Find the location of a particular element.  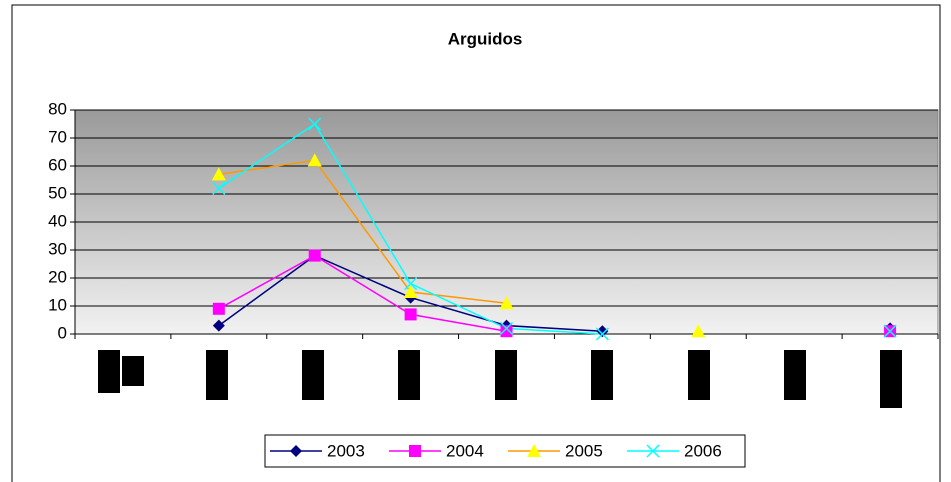

y-tick-label: 10 is located at coordinates (57, 304).